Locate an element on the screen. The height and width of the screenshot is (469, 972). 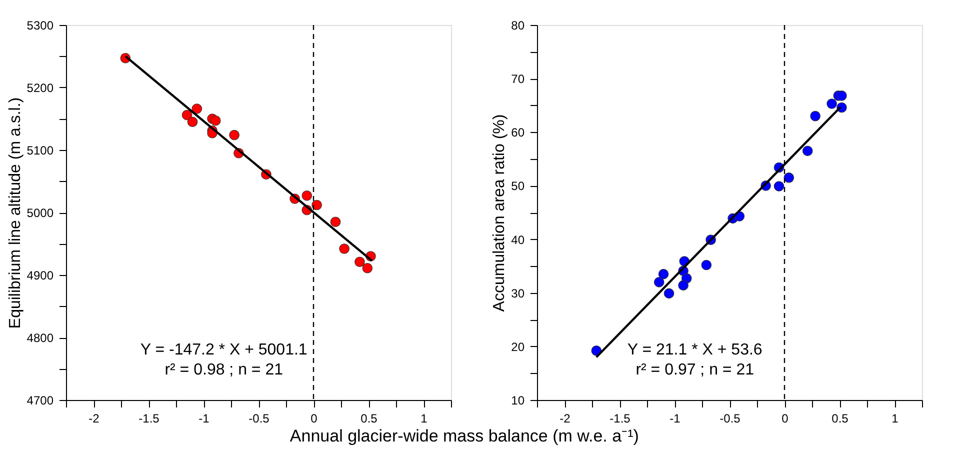
y-tick-label: 30 is located at coordinates (518, 293).